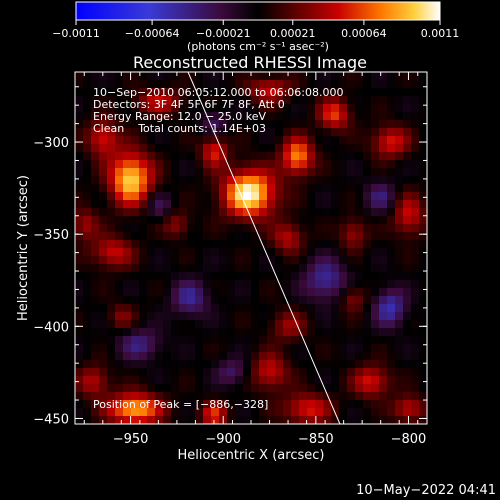 The image size is (500, 500). What do you see at coordinates (223, 439) in the screenshot?
I see `x-tick-label: −900` at bounding box center [223, 439].